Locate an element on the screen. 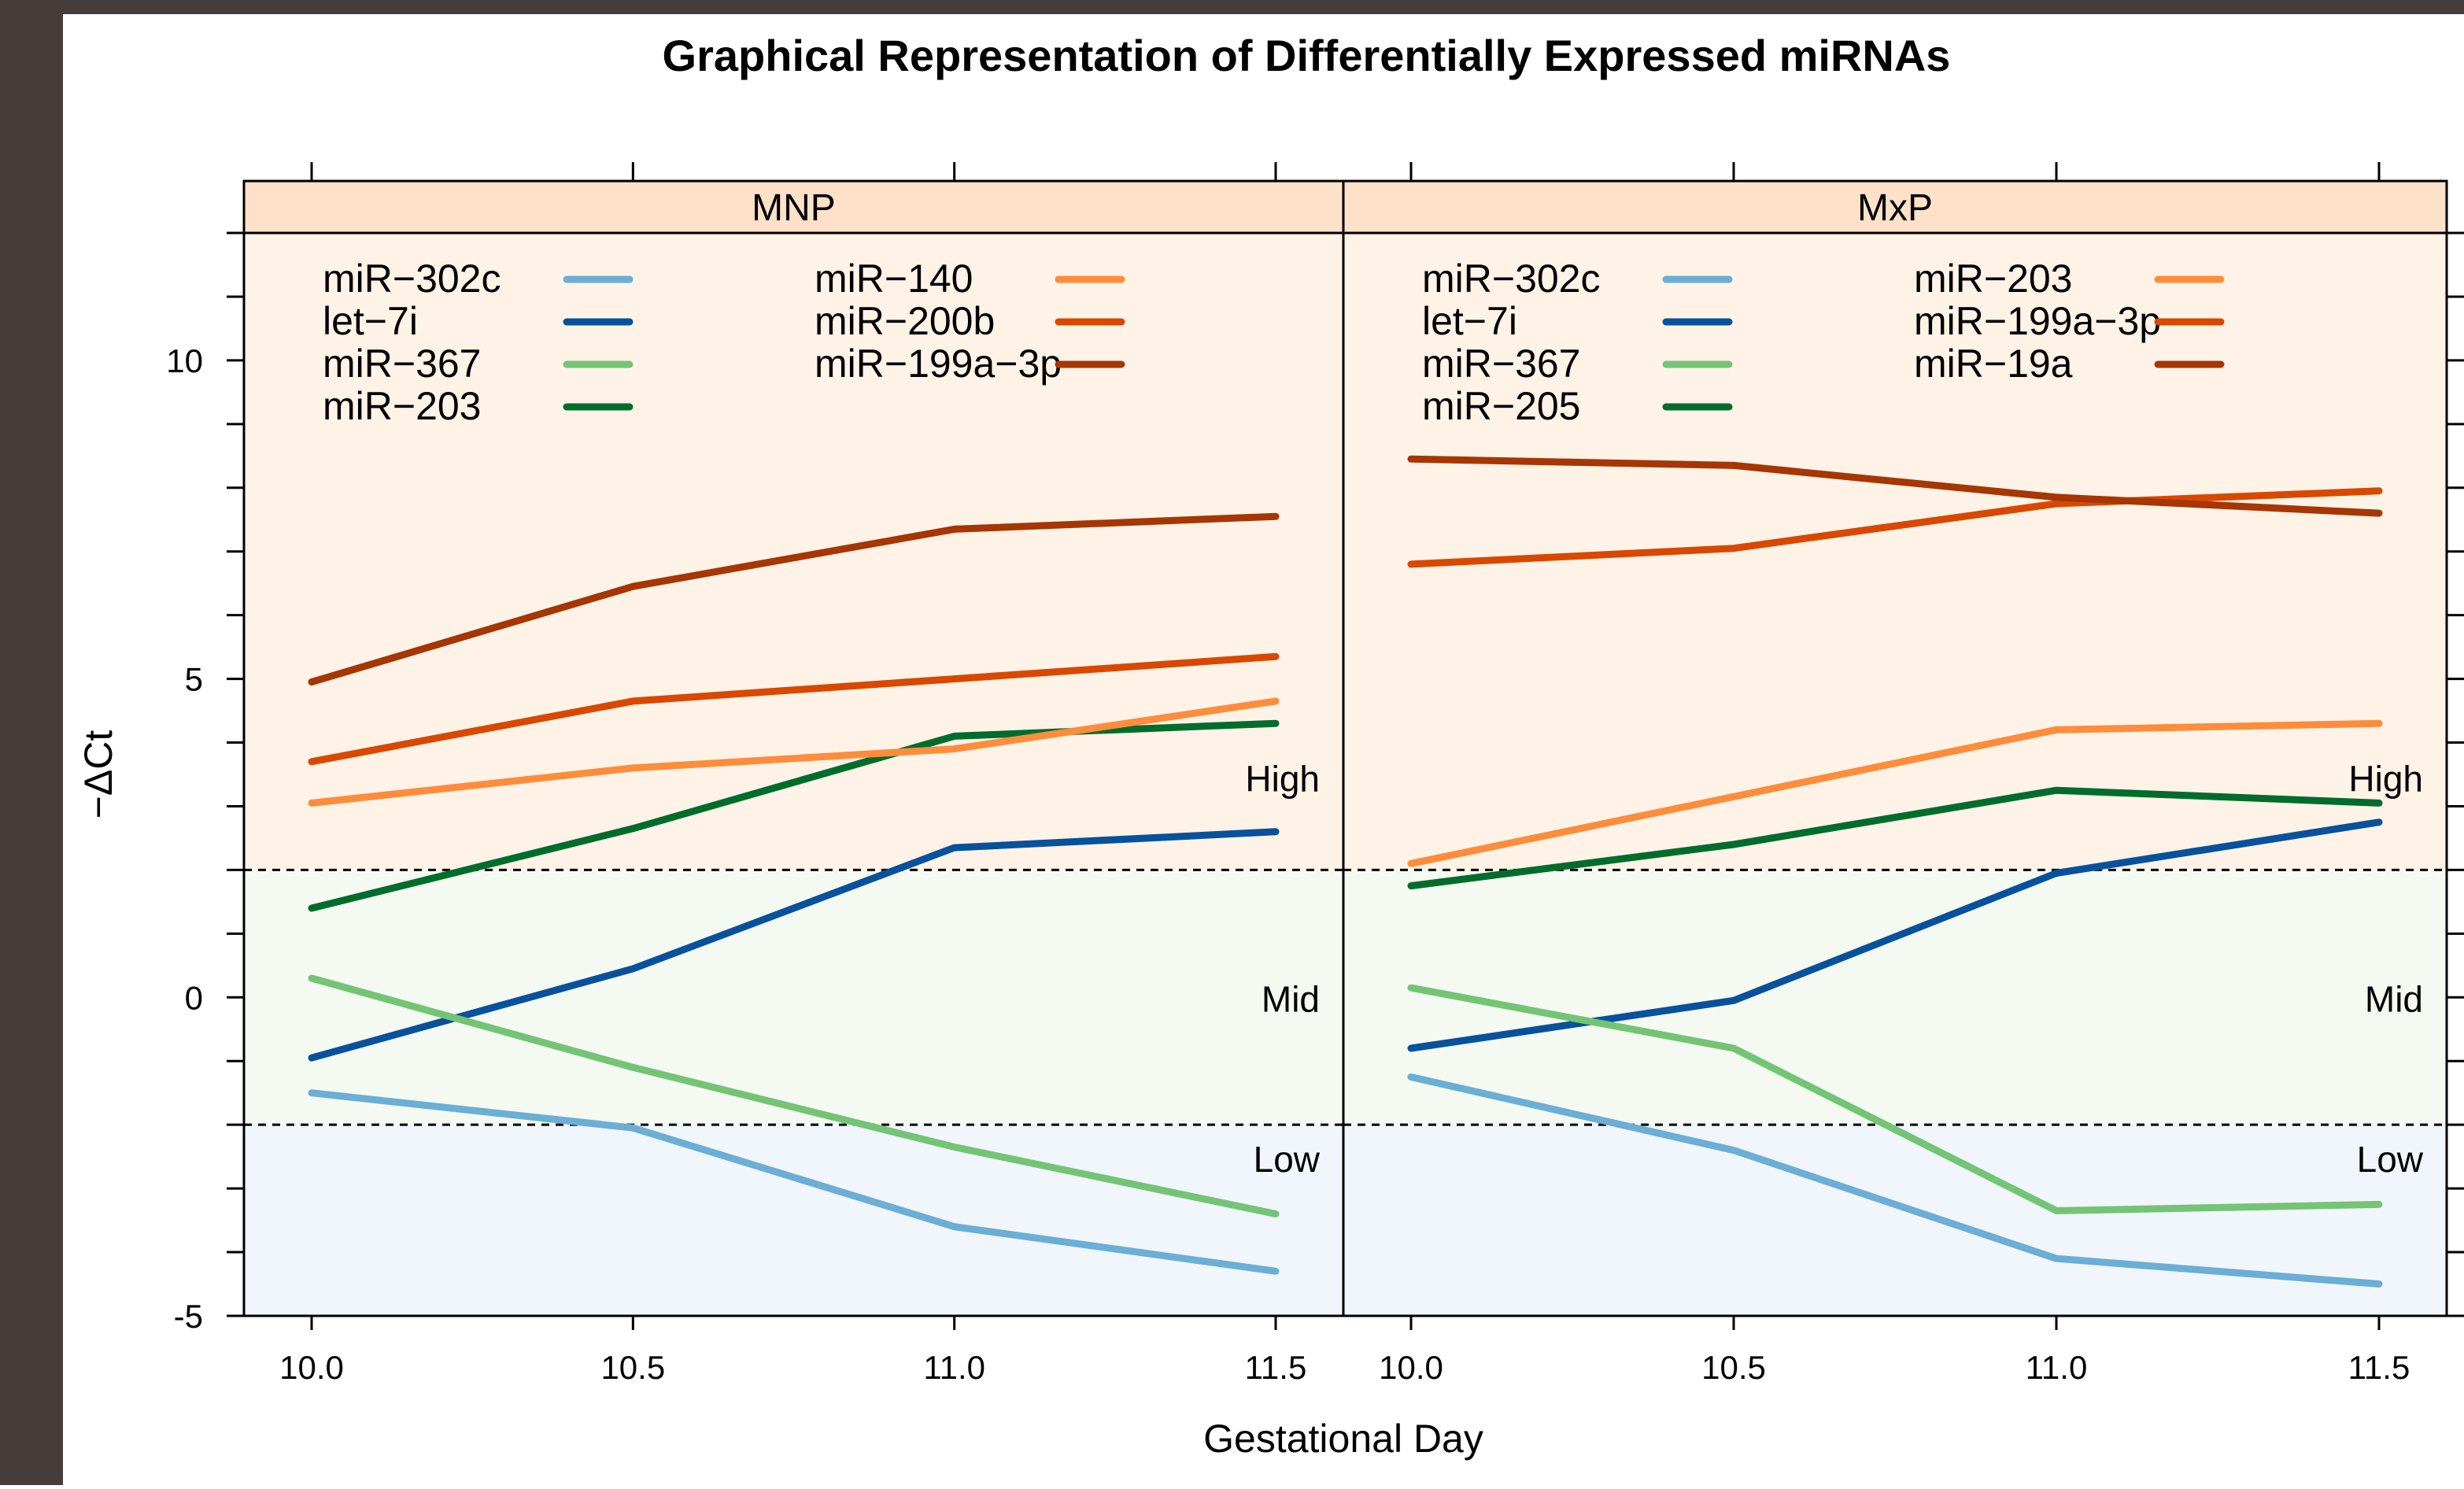 This screenshot has height=1489, width=2464. page-top-border is located at coordinates (1232, 7).